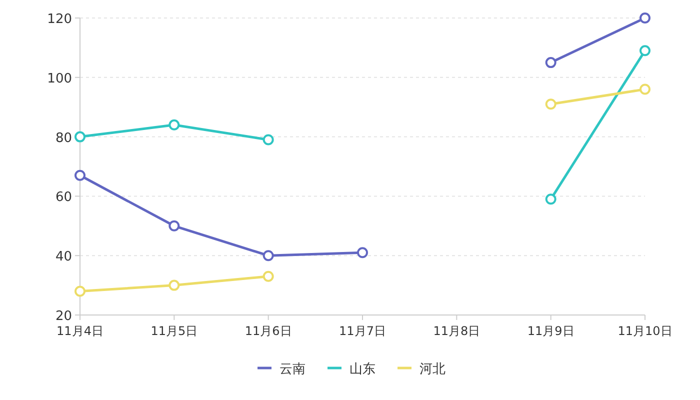 The height and width of the screenshot is (400, 700). What do you see at coordinates (80, 331) in the screenshot?
I see `x-tick-label: 11月4日` at bounding box center [80, 331].